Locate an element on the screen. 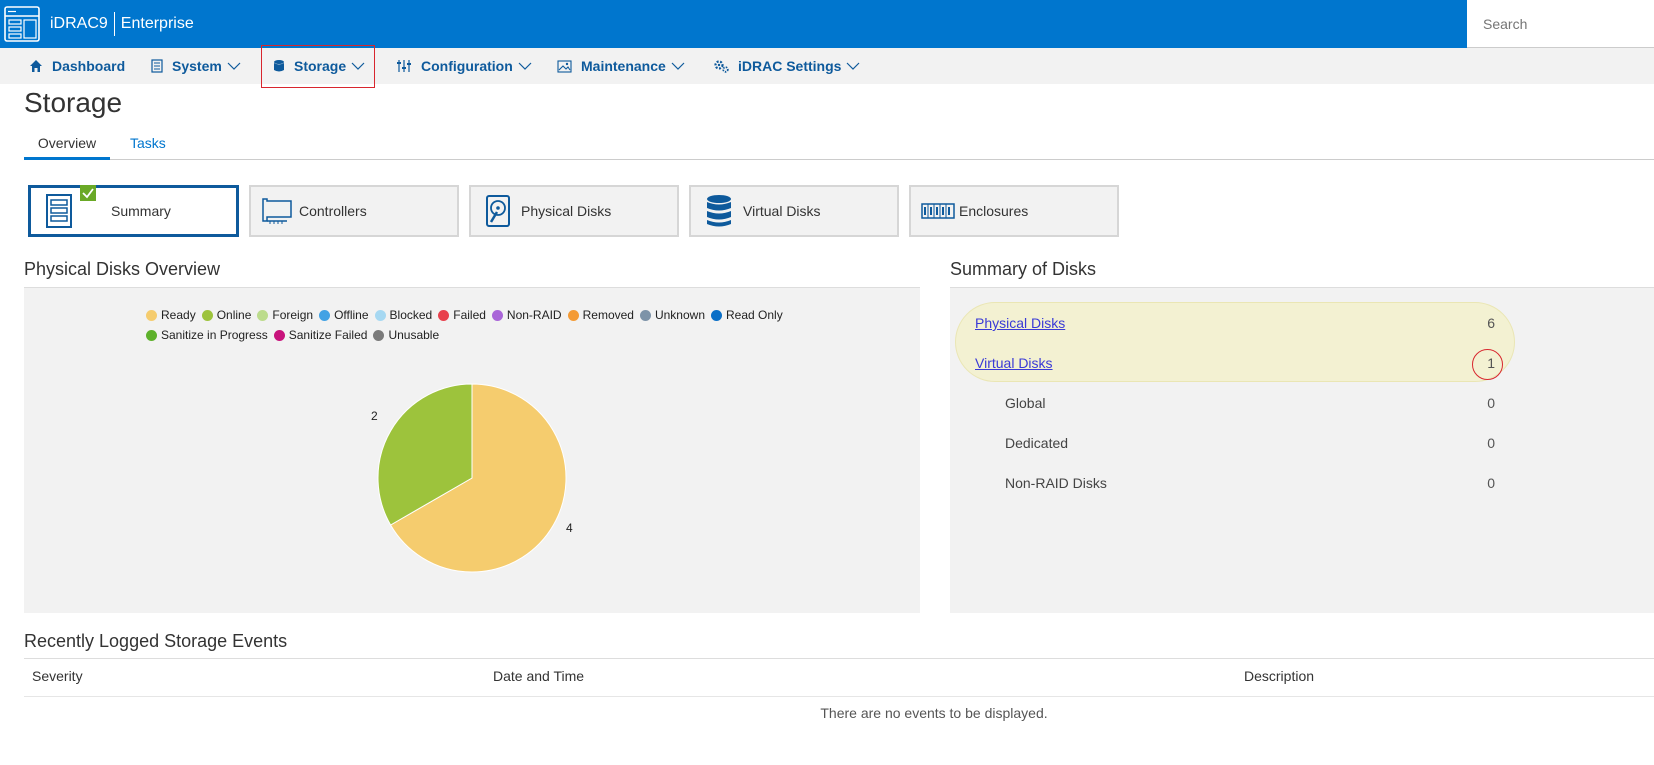  legend-item: Online is located at coordinates (226, 315).